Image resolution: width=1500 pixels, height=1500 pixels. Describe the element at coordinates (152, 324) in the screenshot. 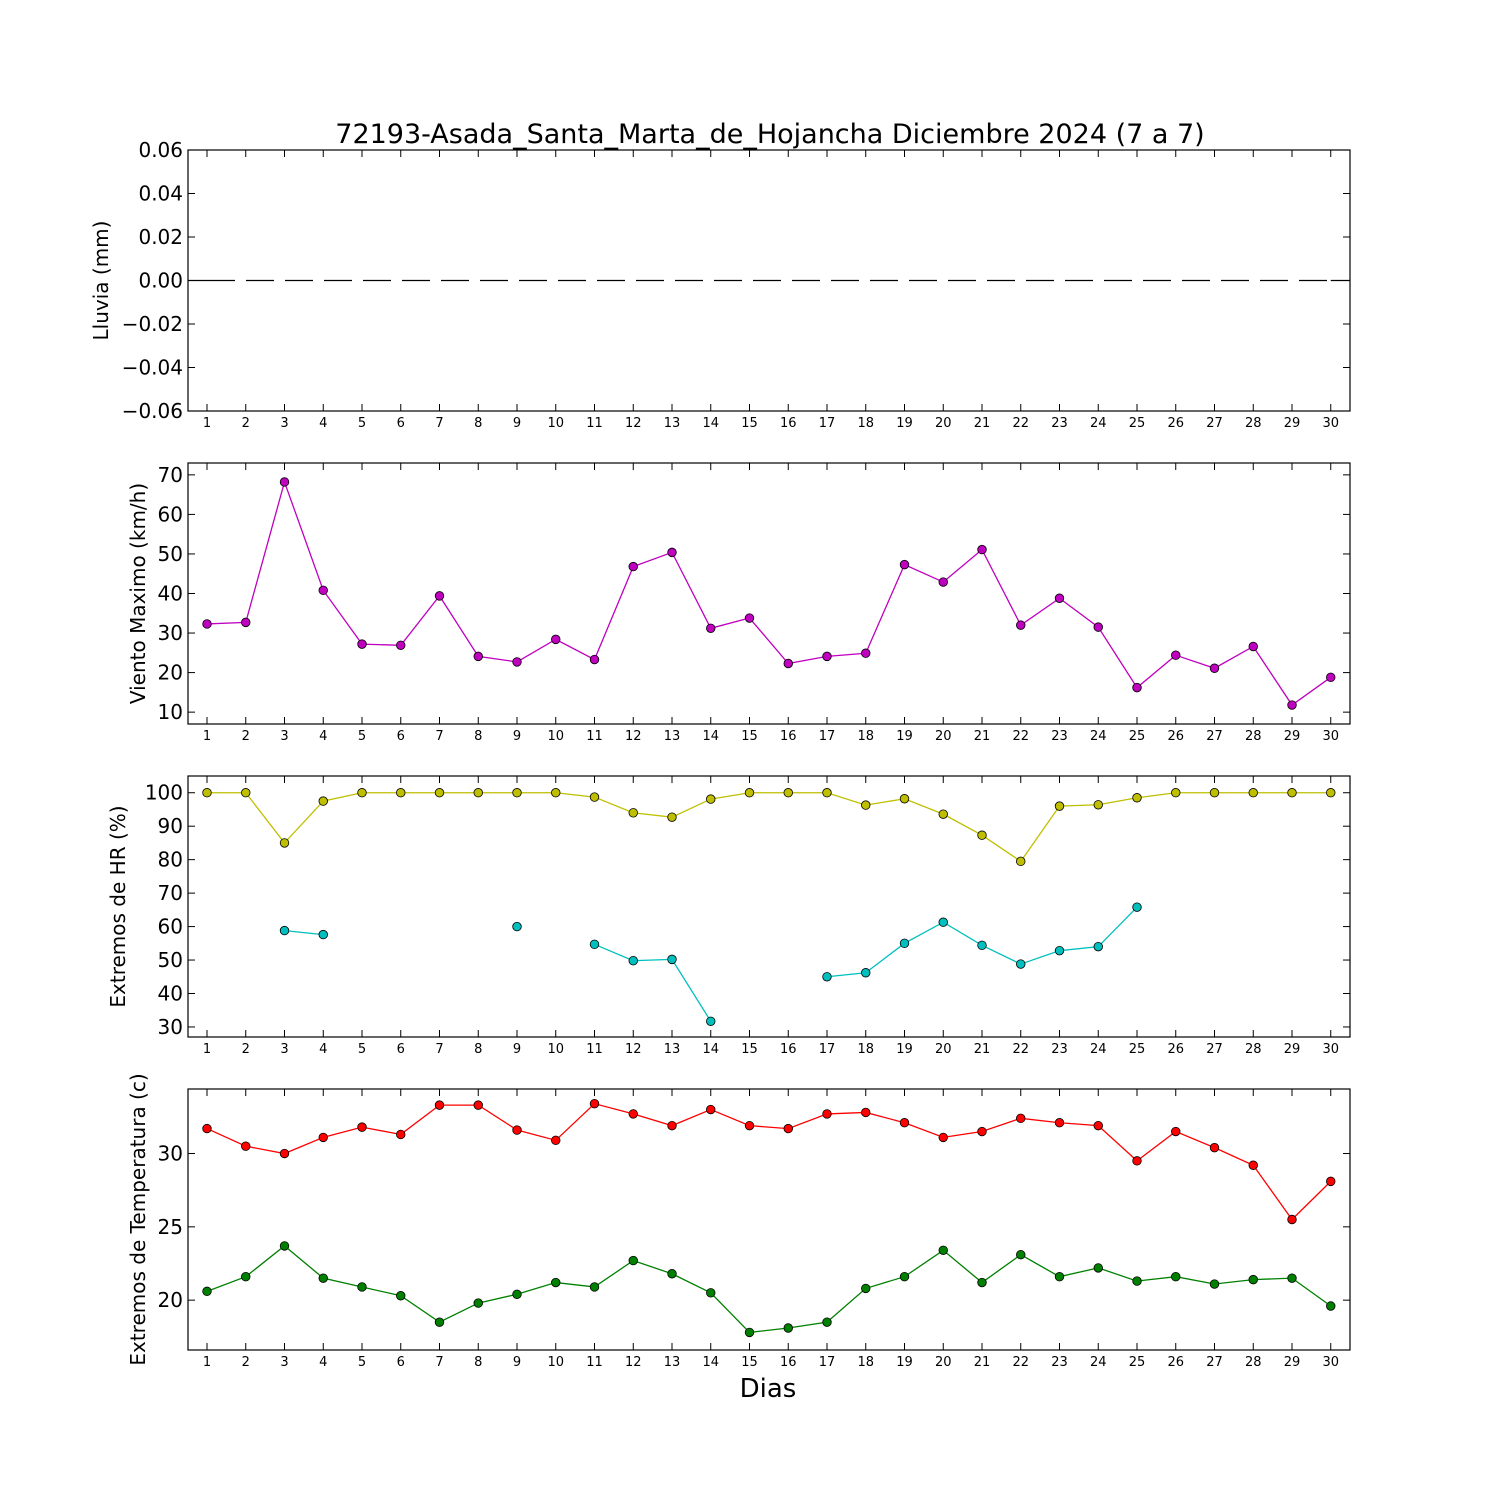

I see `y-tick-label: −0.02` at that location.